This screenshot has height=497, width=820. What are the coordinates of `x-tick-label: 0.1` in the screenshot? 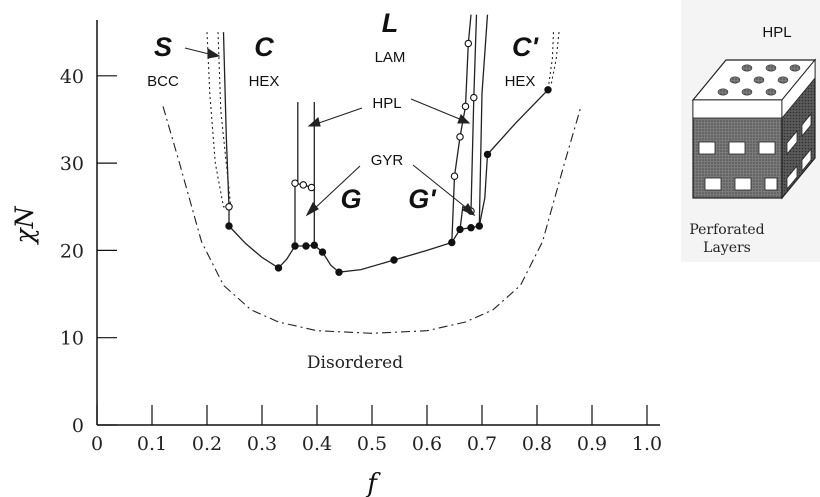 It's located at (152, 444).